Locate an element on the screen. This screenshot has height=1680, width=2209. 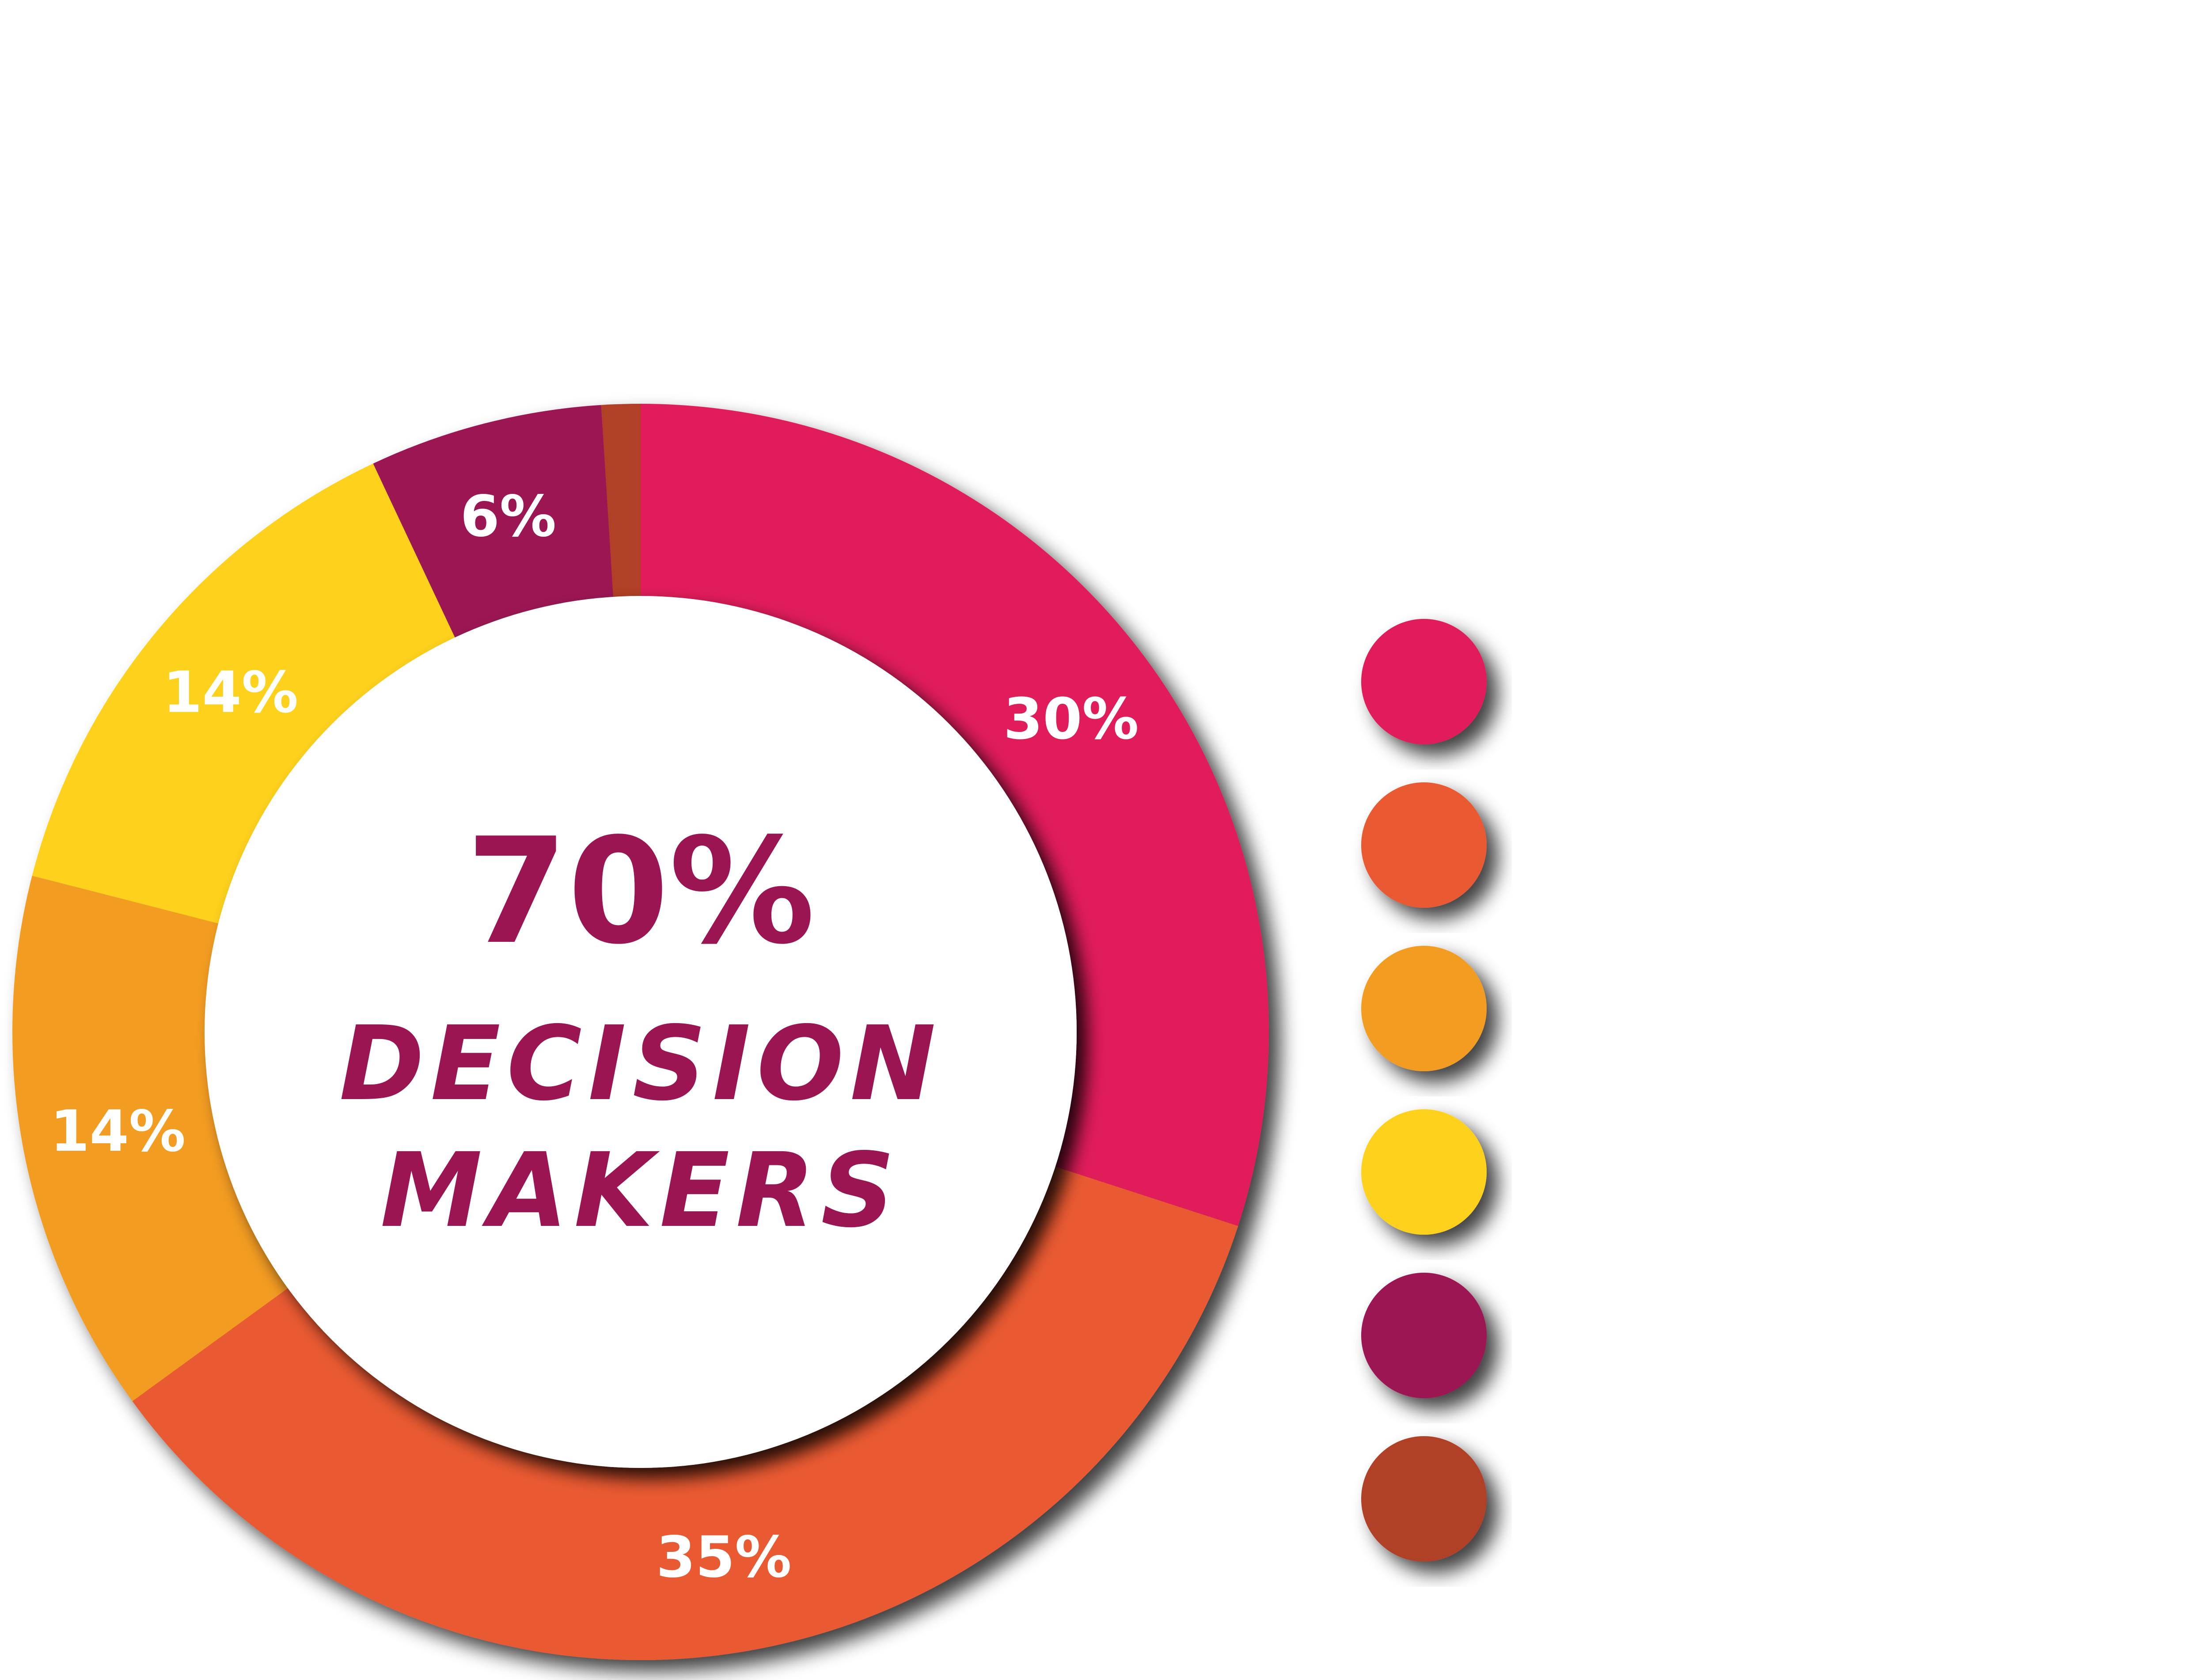
slice-label-2: 35% is located at coordinates (724, 1558).